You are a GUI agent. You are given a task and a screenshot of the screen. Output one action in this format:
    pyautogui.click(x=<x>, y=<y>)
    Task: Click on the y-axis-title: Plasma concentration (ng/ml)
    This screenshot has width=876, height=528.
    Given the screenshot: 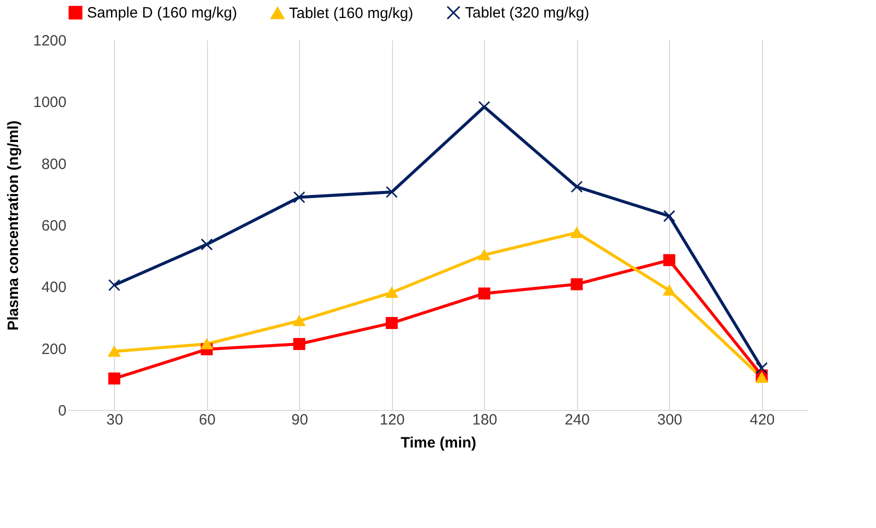 What is the action you would take?
    pyautogui.click(x=13, y=225)
    